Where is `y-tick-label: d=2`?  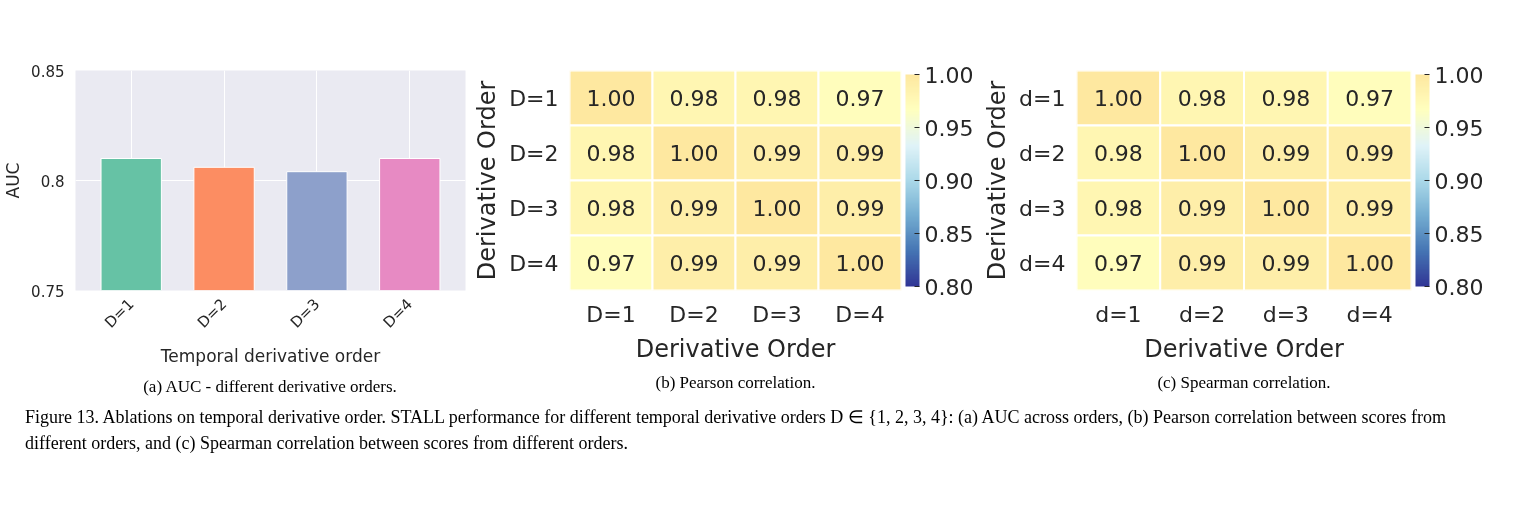
y-tick-label: d=2 is located at coordinates (1042, 153).